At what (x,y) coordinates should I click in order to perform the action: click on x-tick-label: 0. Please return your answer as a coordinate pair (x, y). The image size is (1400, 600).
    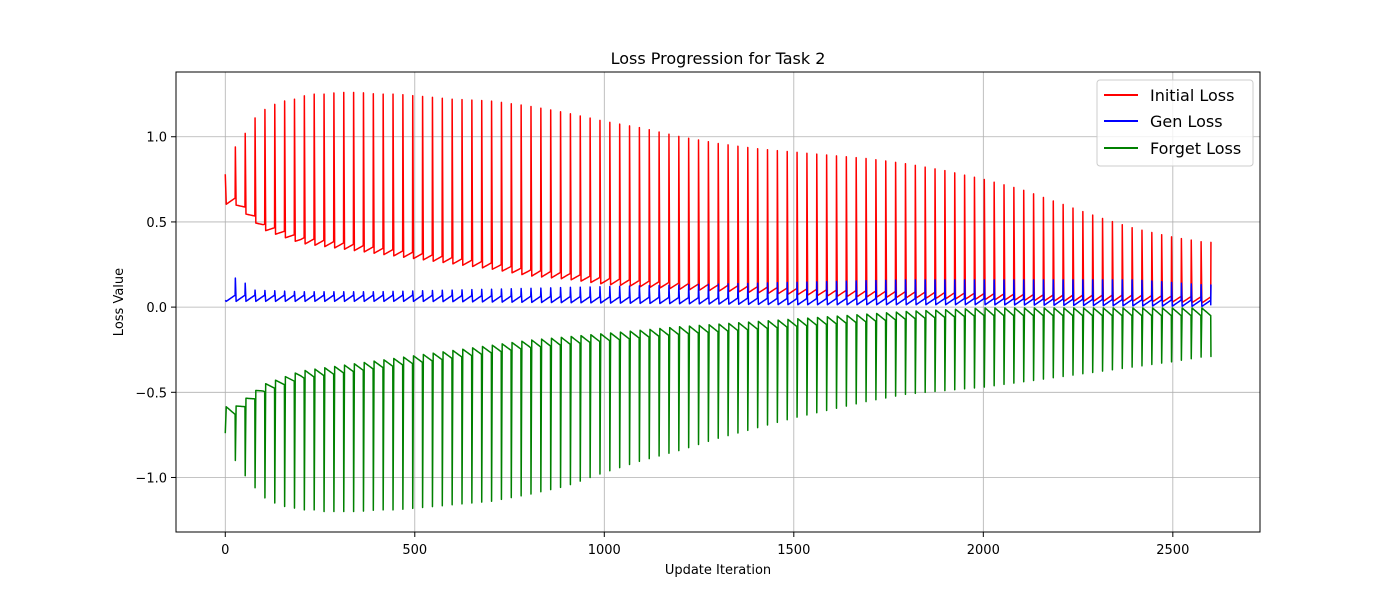
    Looking at the image, I should click on (225, 550).